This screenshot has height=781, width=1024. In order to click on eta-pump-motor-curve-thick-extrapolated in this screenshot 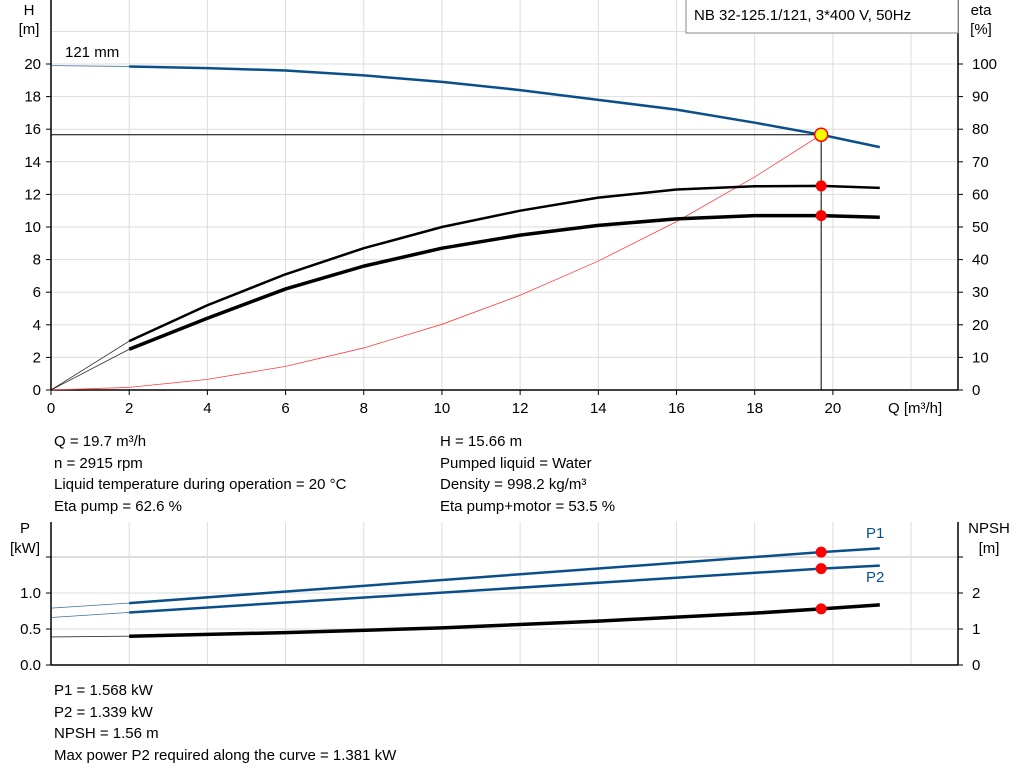, I will do `click(90, 369)`.